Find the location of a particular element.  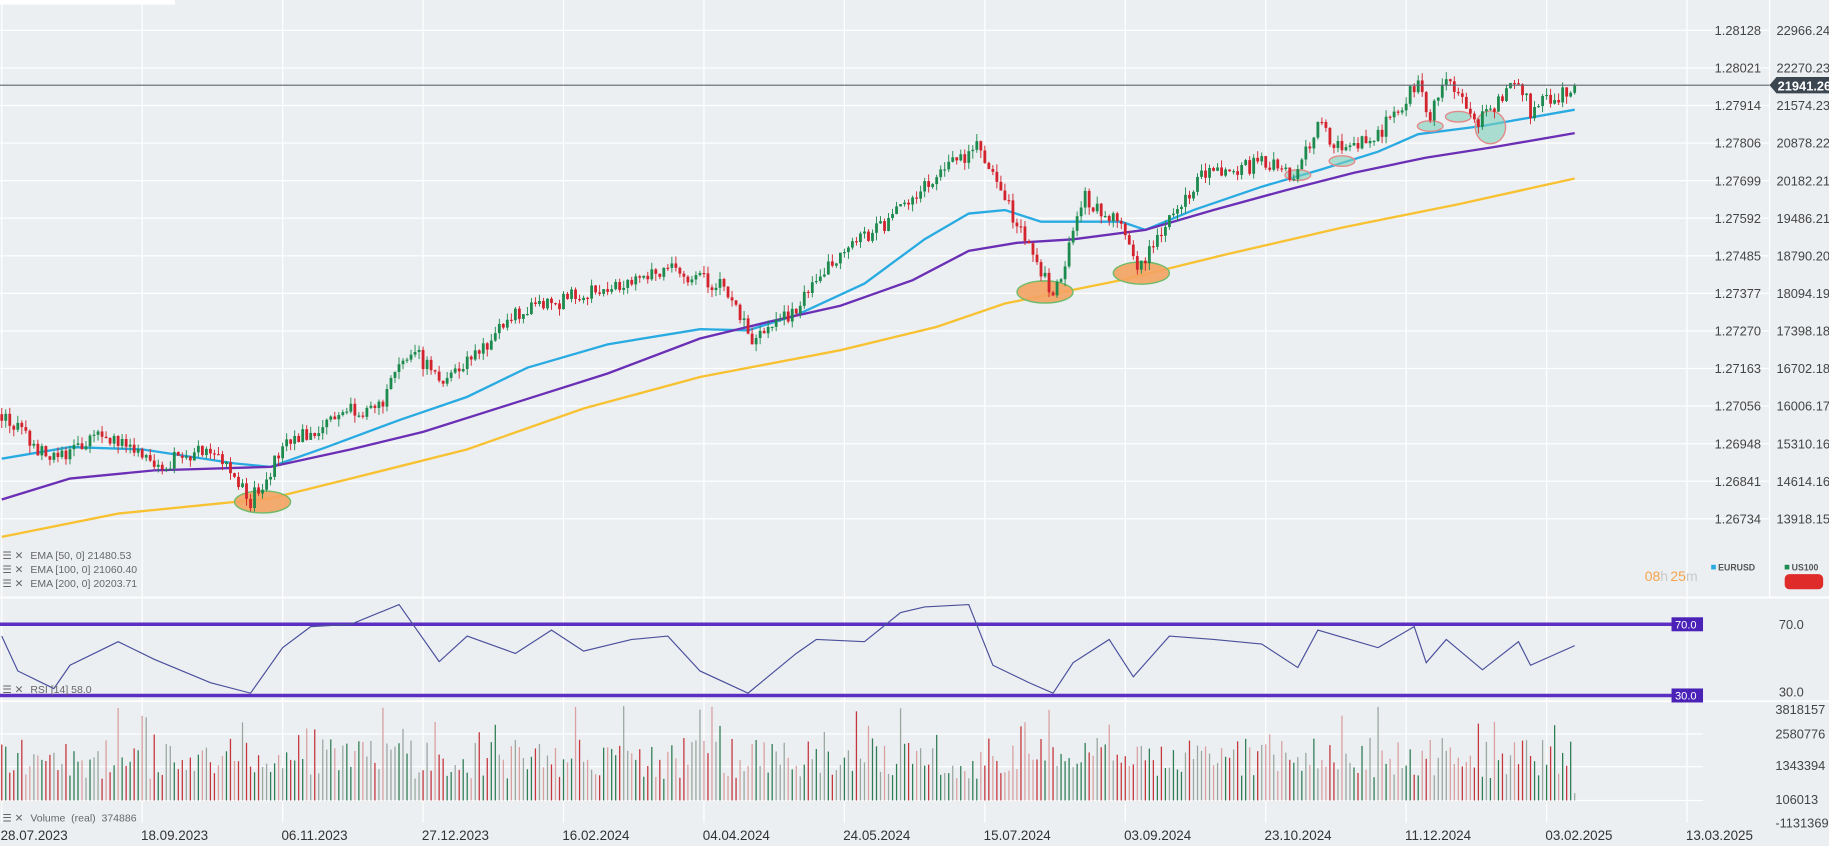

volume-tick-label: -1131369 is located at coordinates (1801, 822).